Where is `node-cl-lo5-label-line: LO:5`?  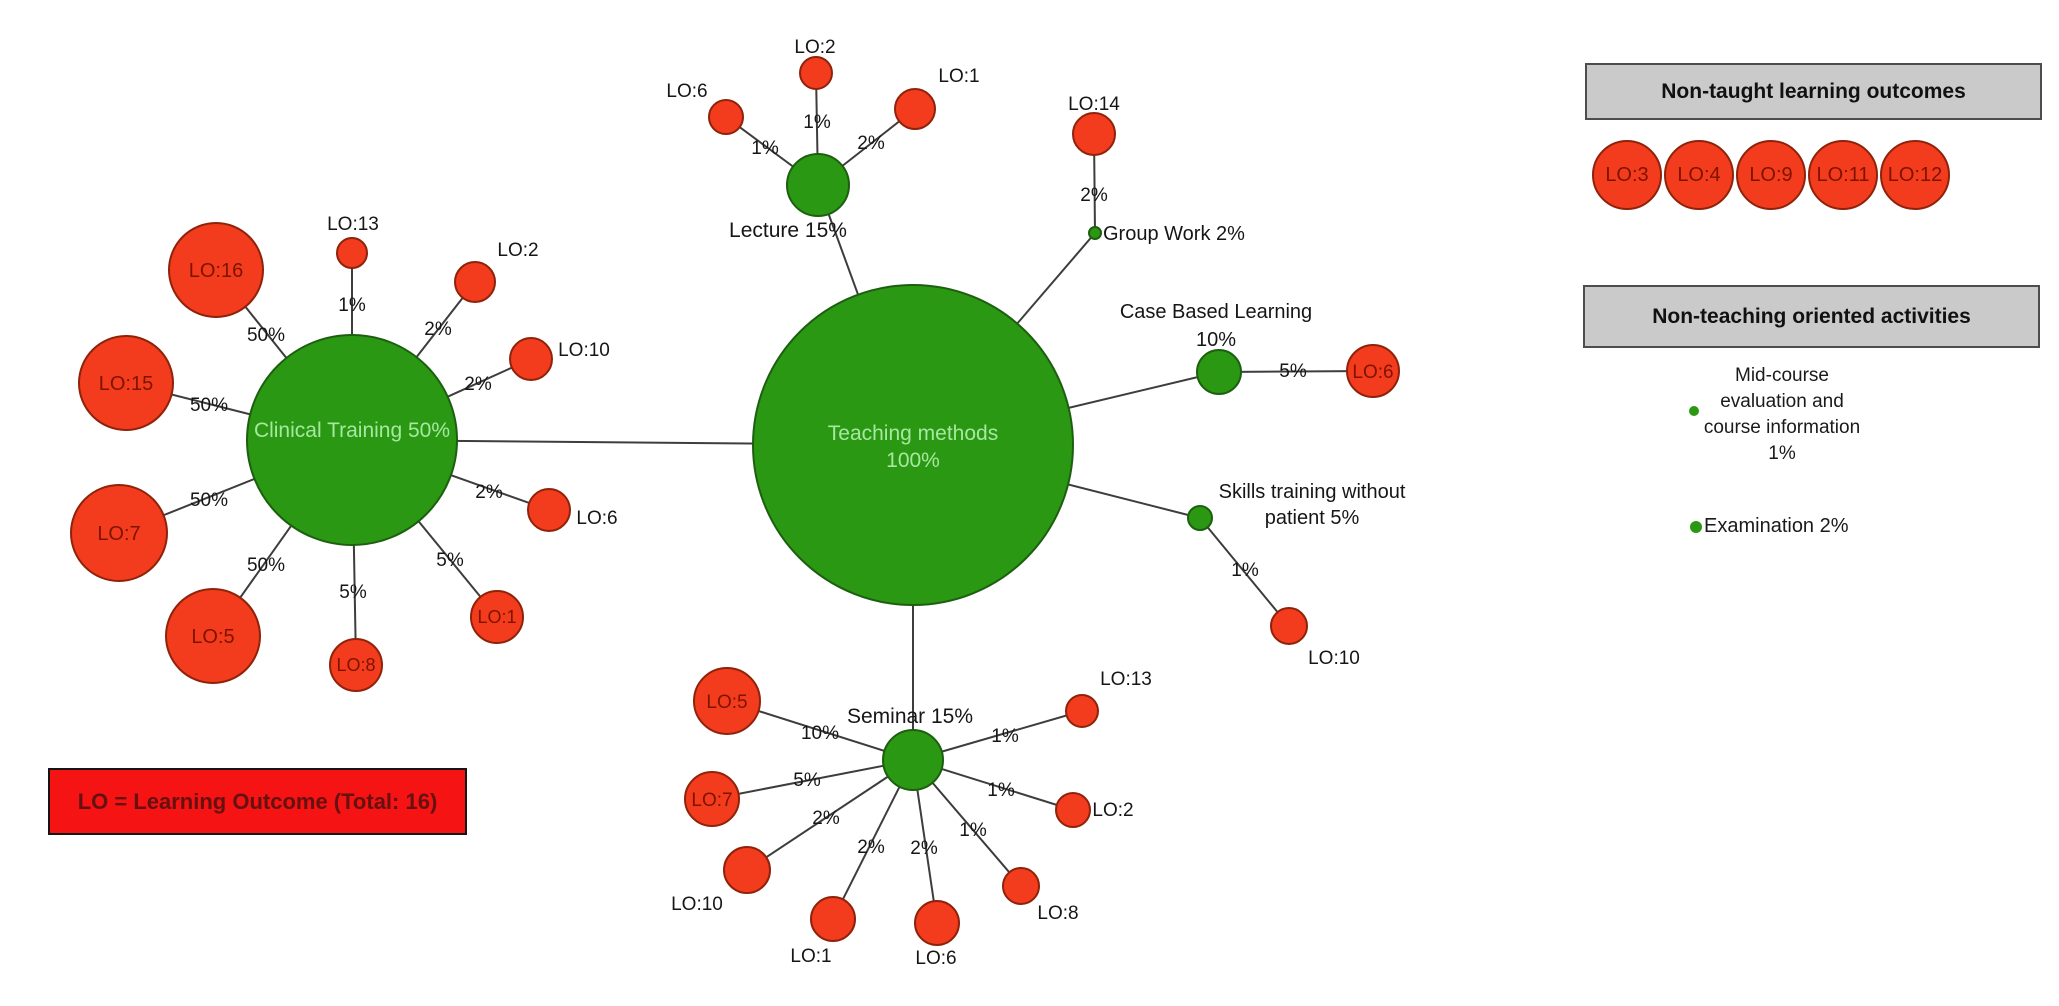 node-cl-lo5-label-line: LO:5 is located at coordinates (212, 637).